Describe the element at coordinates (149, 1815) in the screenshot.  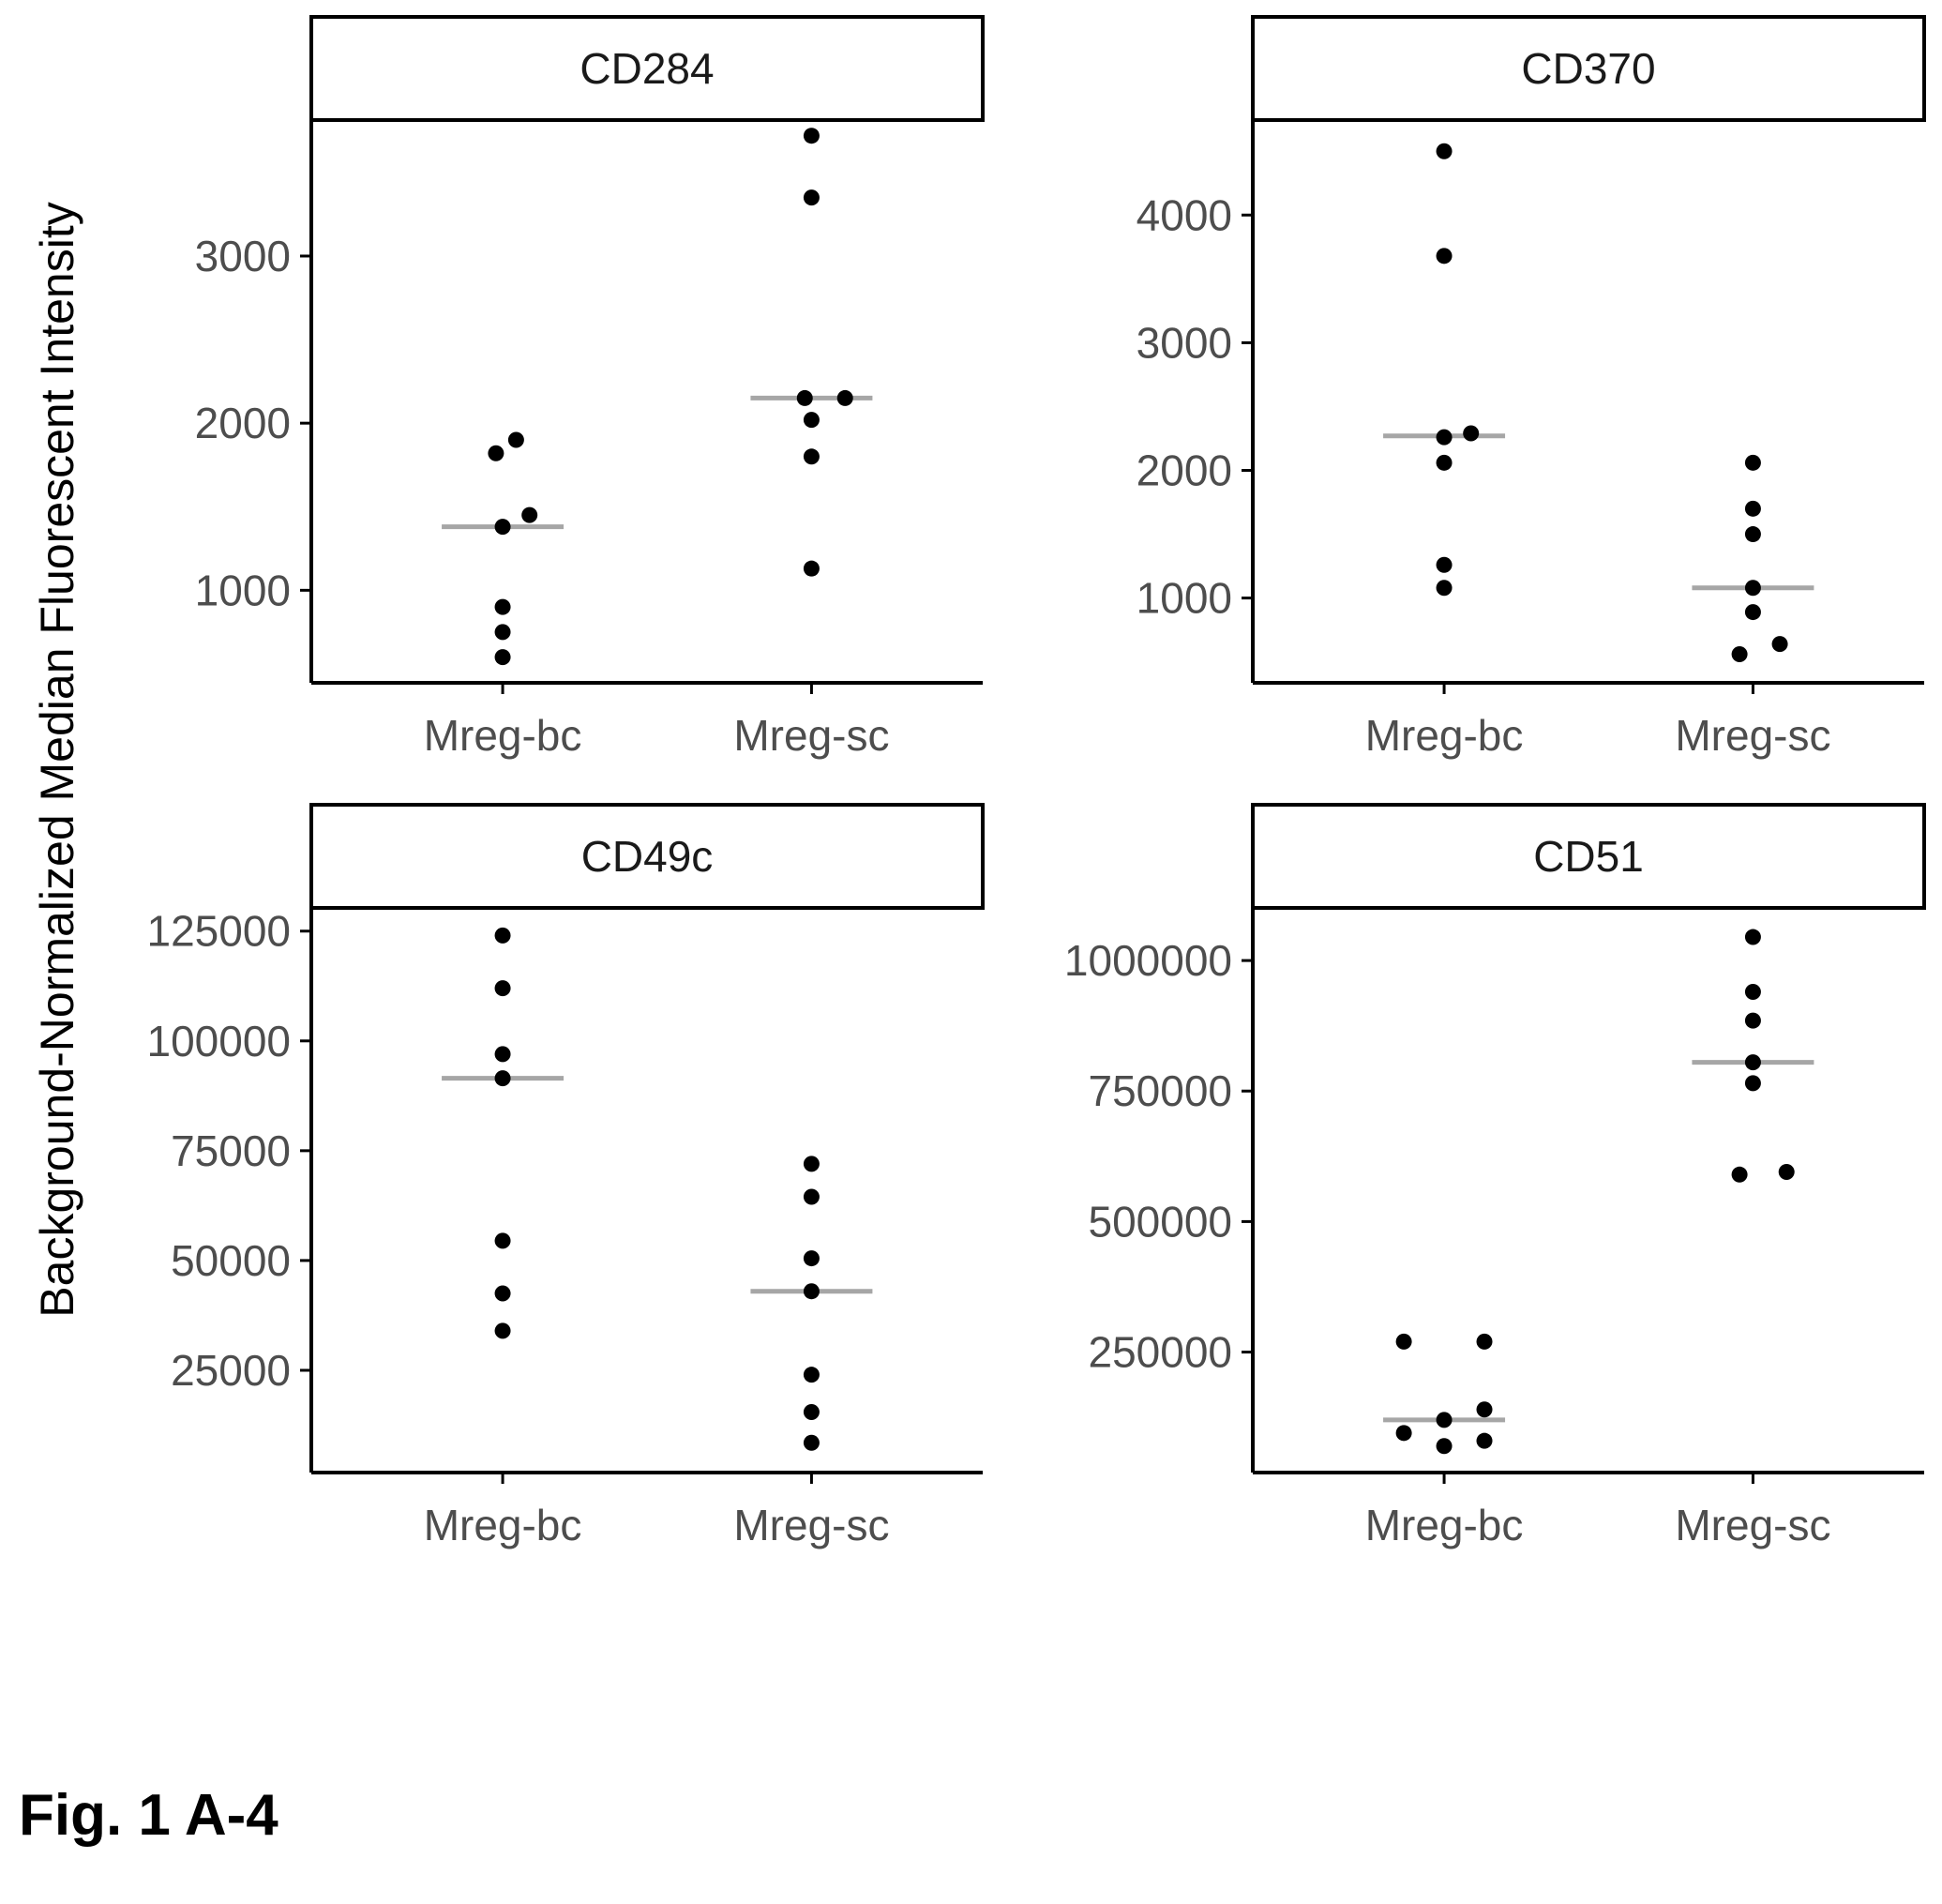
I see `figure-caption: Fig. 1 A-4` at that location.